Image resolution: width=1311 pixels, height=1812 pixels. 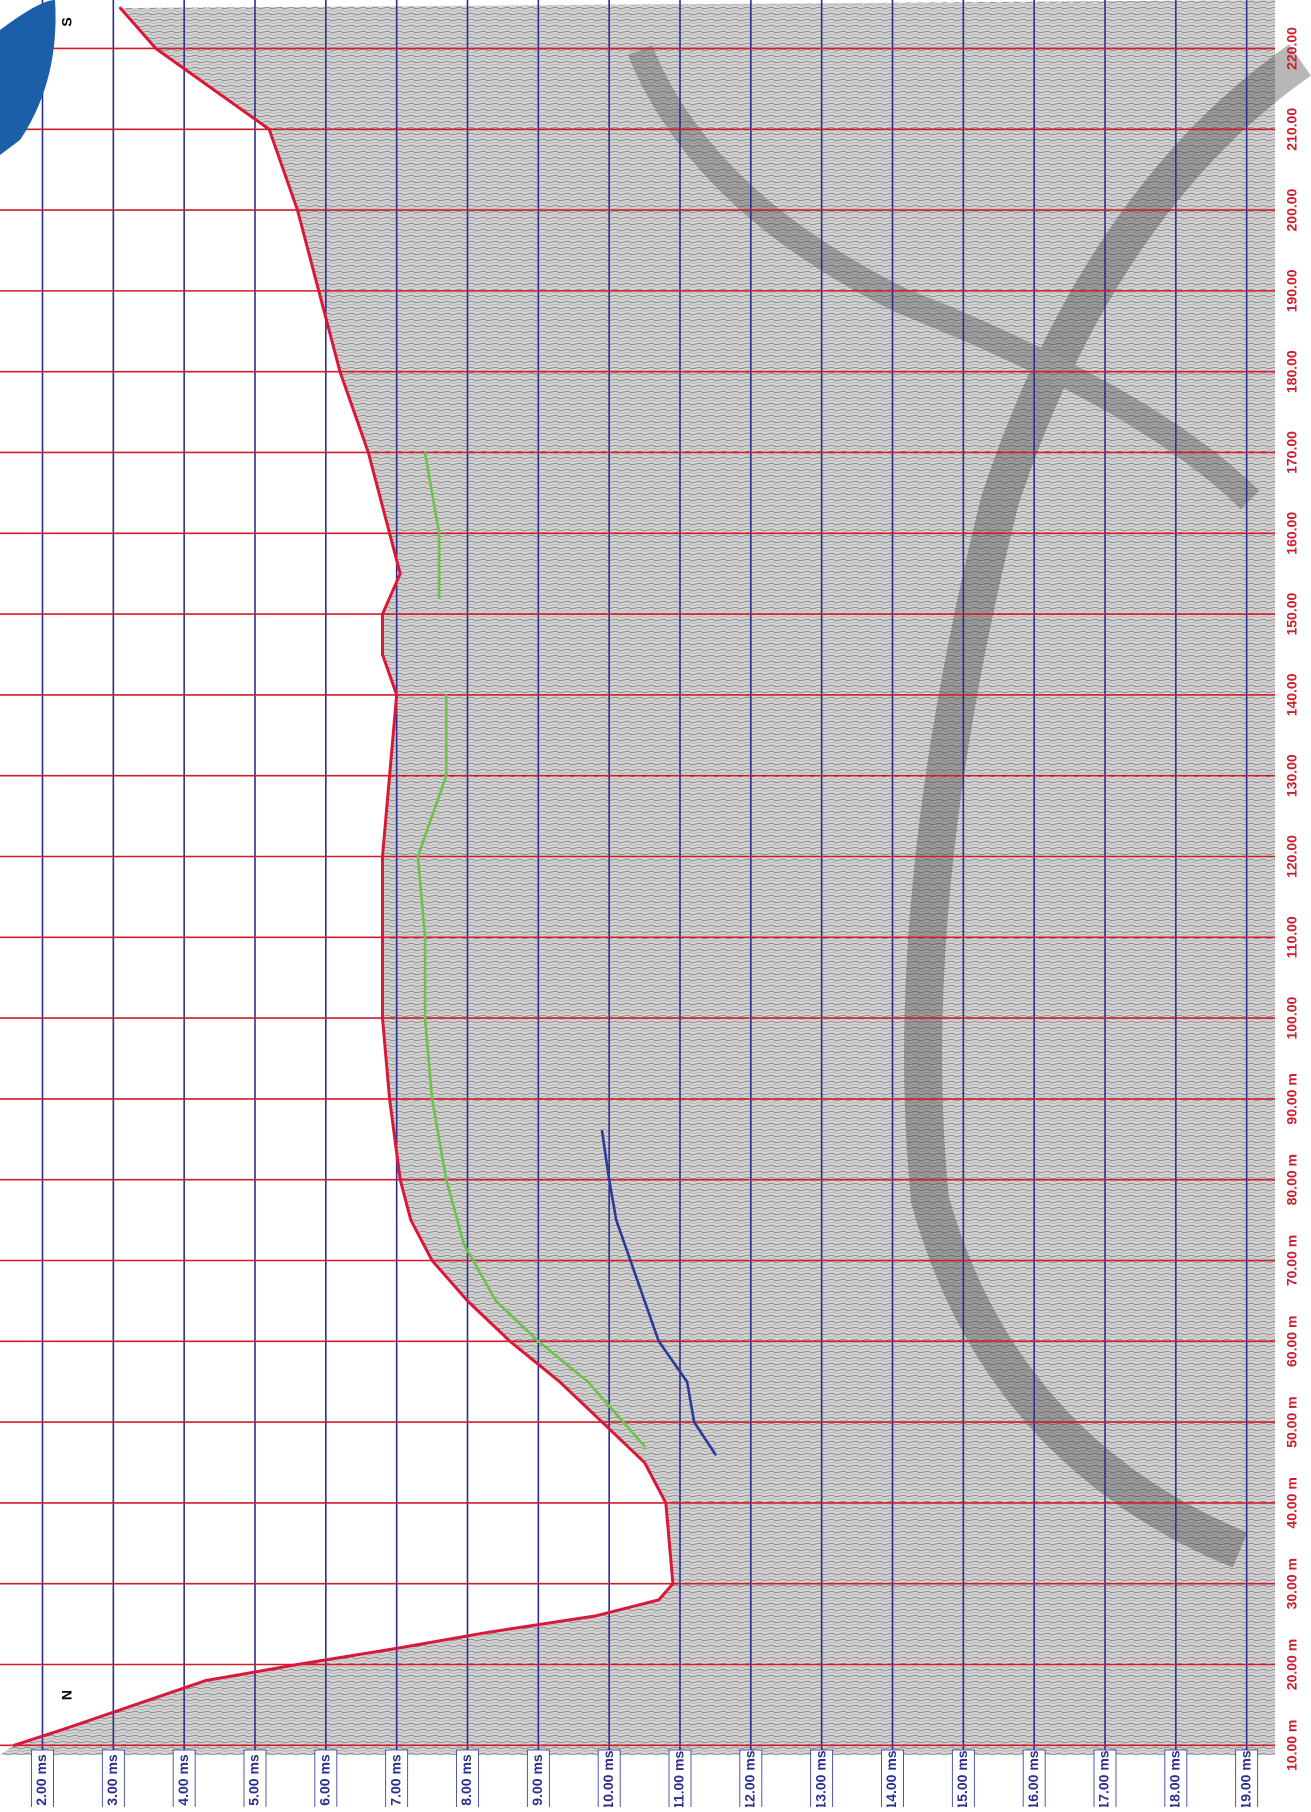 I want to click on logo, so click(x=28, y=77).